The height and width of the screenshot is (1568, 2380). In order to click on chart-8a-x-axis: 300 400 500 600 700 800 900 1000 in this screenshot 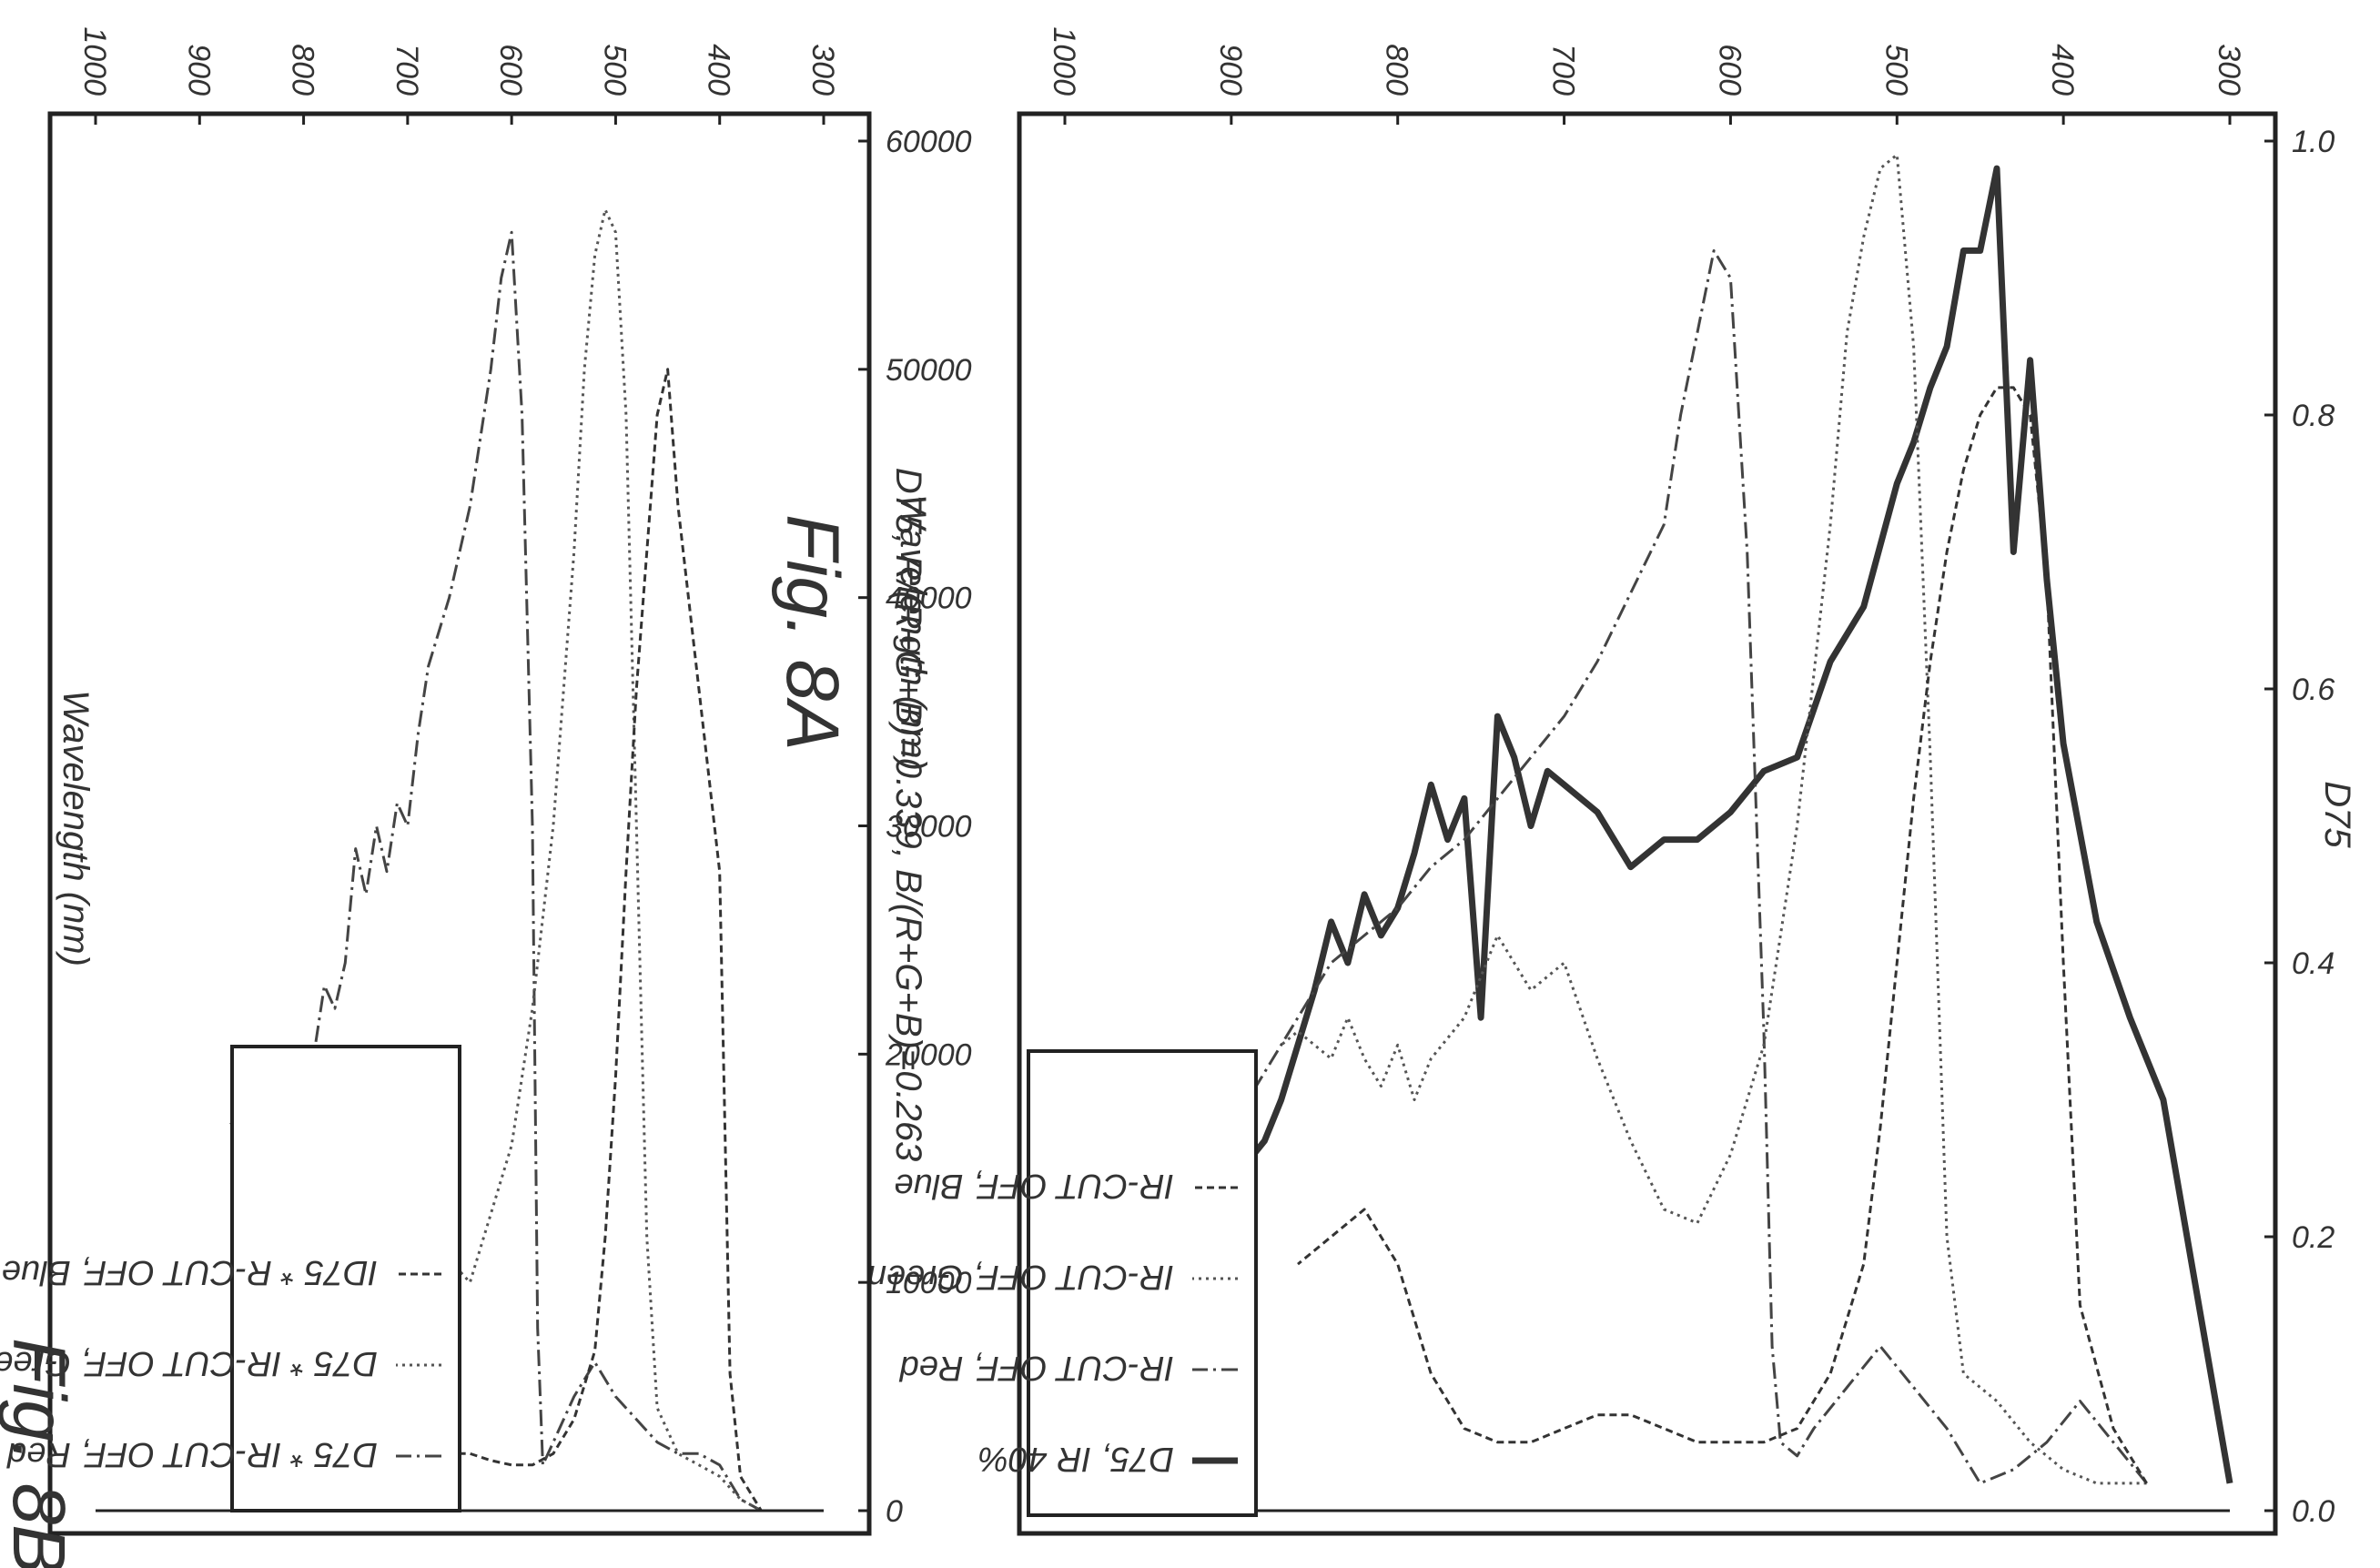, I will do `click(1646, 75)`.